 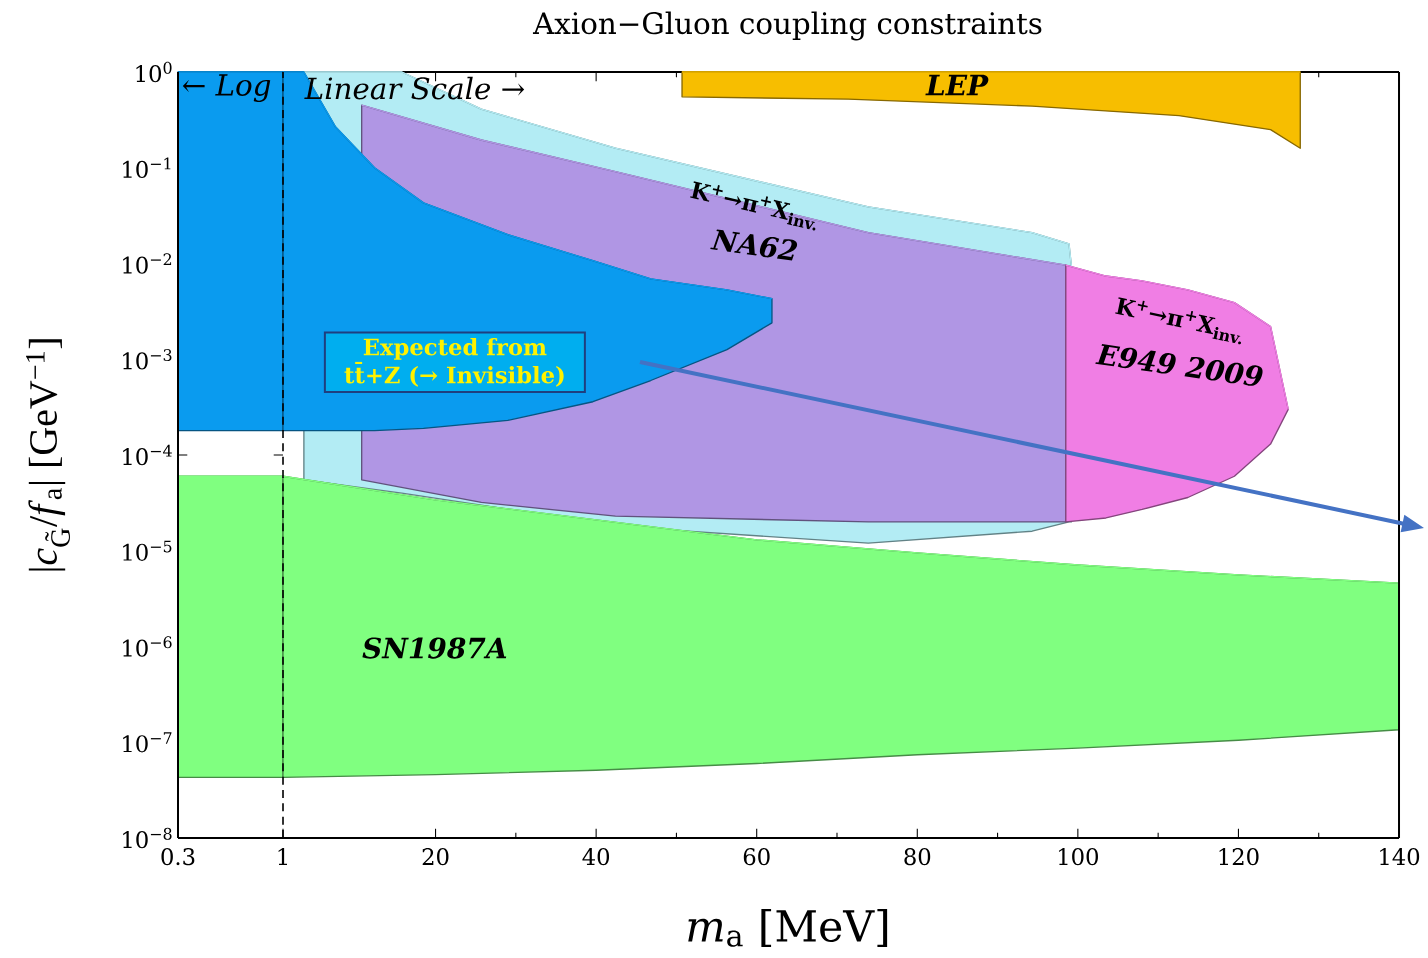 What do you see at coordinates (1078, 857) in the screenshot?
I see `x-tick-label: 100` at bounding box center [1078, 857].